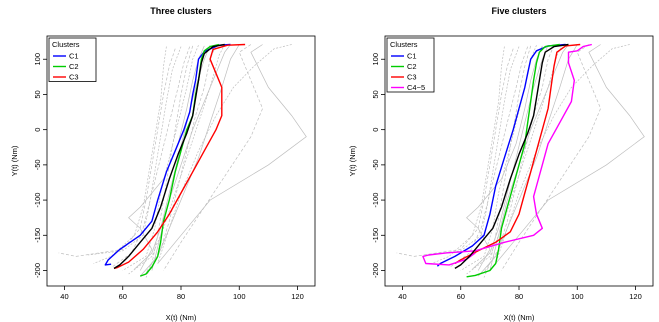 Image resolution: width=659 pixels, height=322 pixels. Describe the element at coordinates (518, 11) in the screenshot. I see `chart-title: Five clusters` at that location.